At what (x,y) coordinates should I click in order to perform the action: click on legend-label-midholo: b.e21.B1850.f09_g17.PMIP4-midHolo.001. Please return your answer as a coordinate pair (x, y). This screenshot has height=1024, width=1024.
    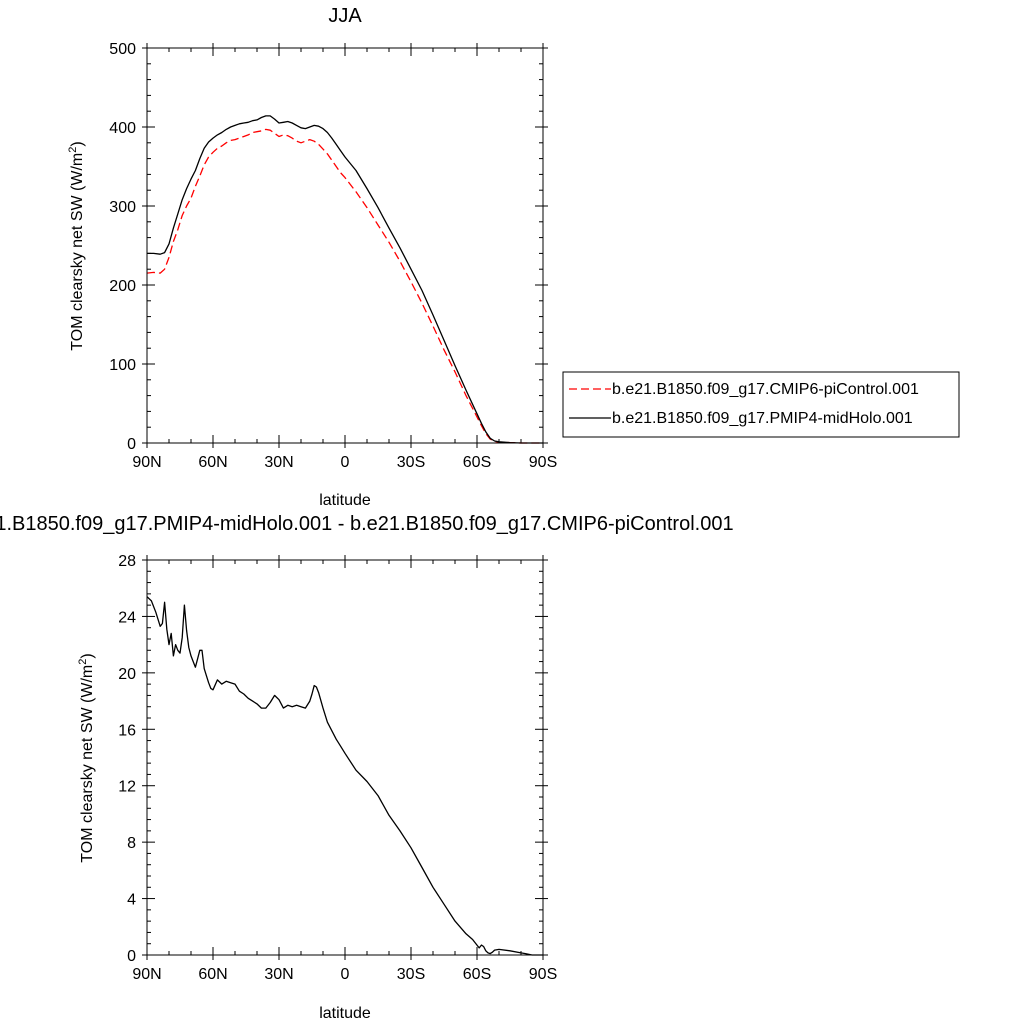
    Looking at the image, I should click on (762, 418).